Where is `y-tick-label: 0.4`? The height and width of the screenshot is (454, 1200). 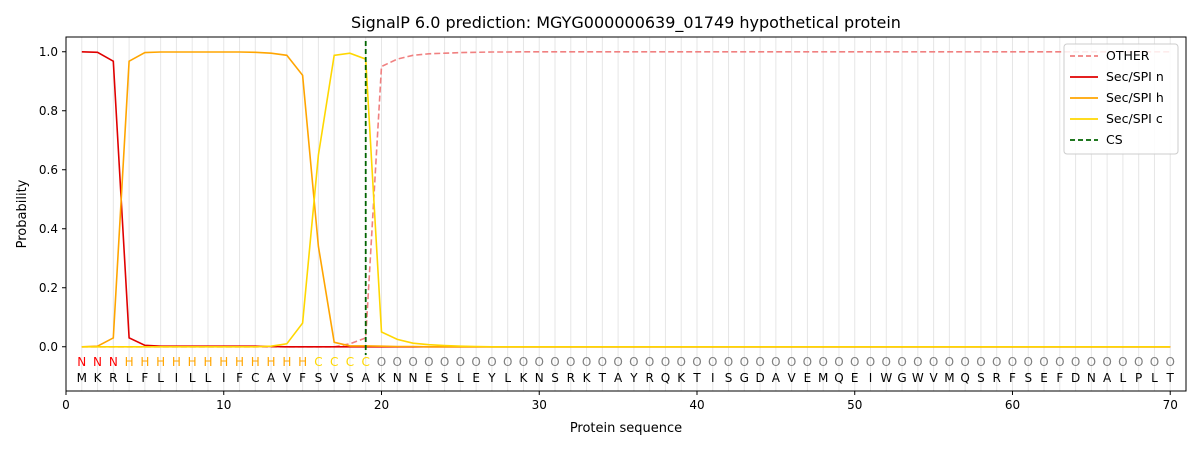 y-tick-label: 0.4 is located at coordinates (48, 229).